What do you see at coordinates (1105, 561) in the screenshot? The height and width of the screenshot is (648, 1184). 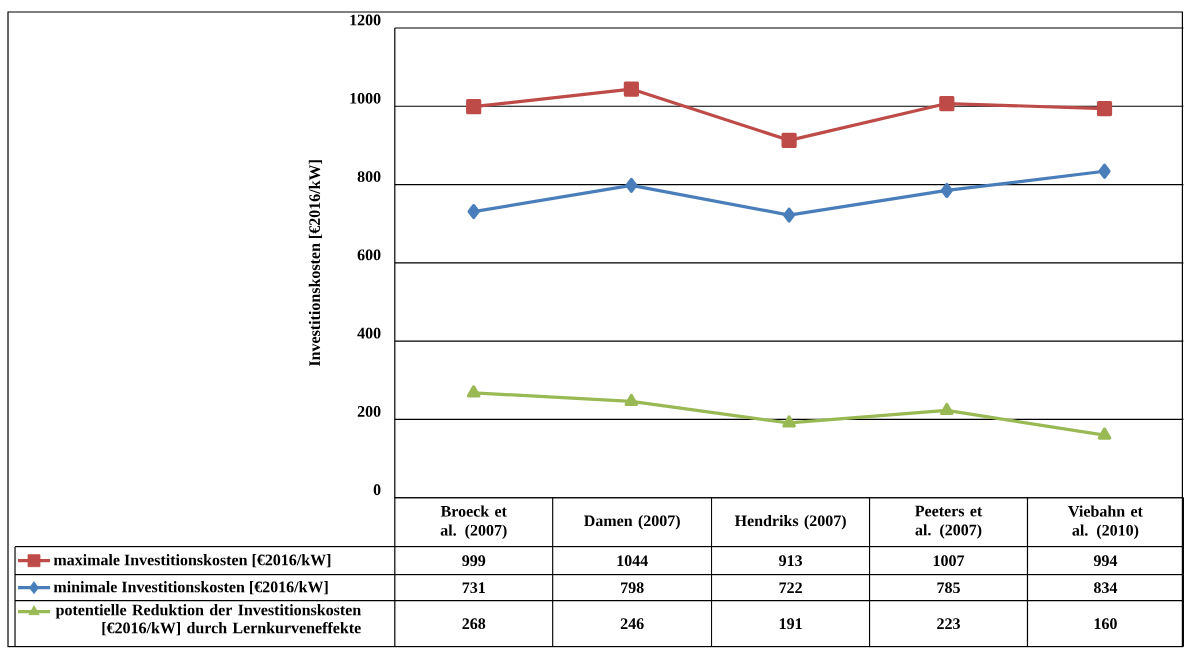 I see `data-label: 994` at bounding box center [1105, 561].